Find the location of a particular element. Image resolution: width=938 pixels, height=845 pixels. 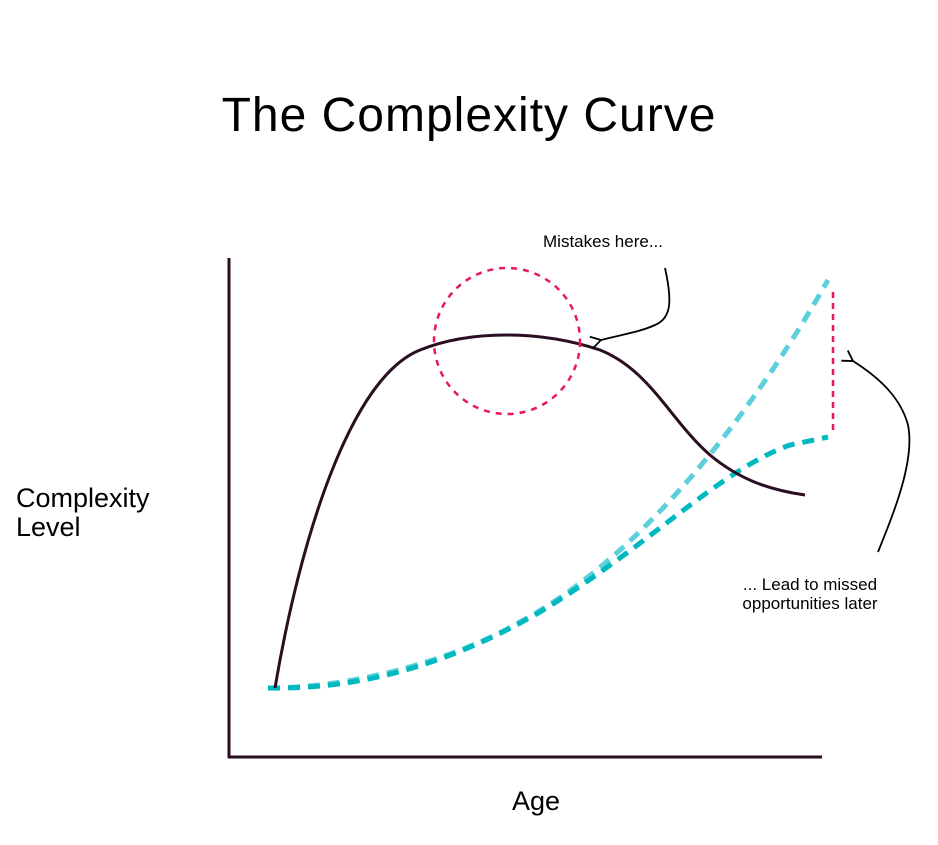

missed-opportunities-annotation: ... Lead to missed opportunities later is located at coordinates (810, 594).